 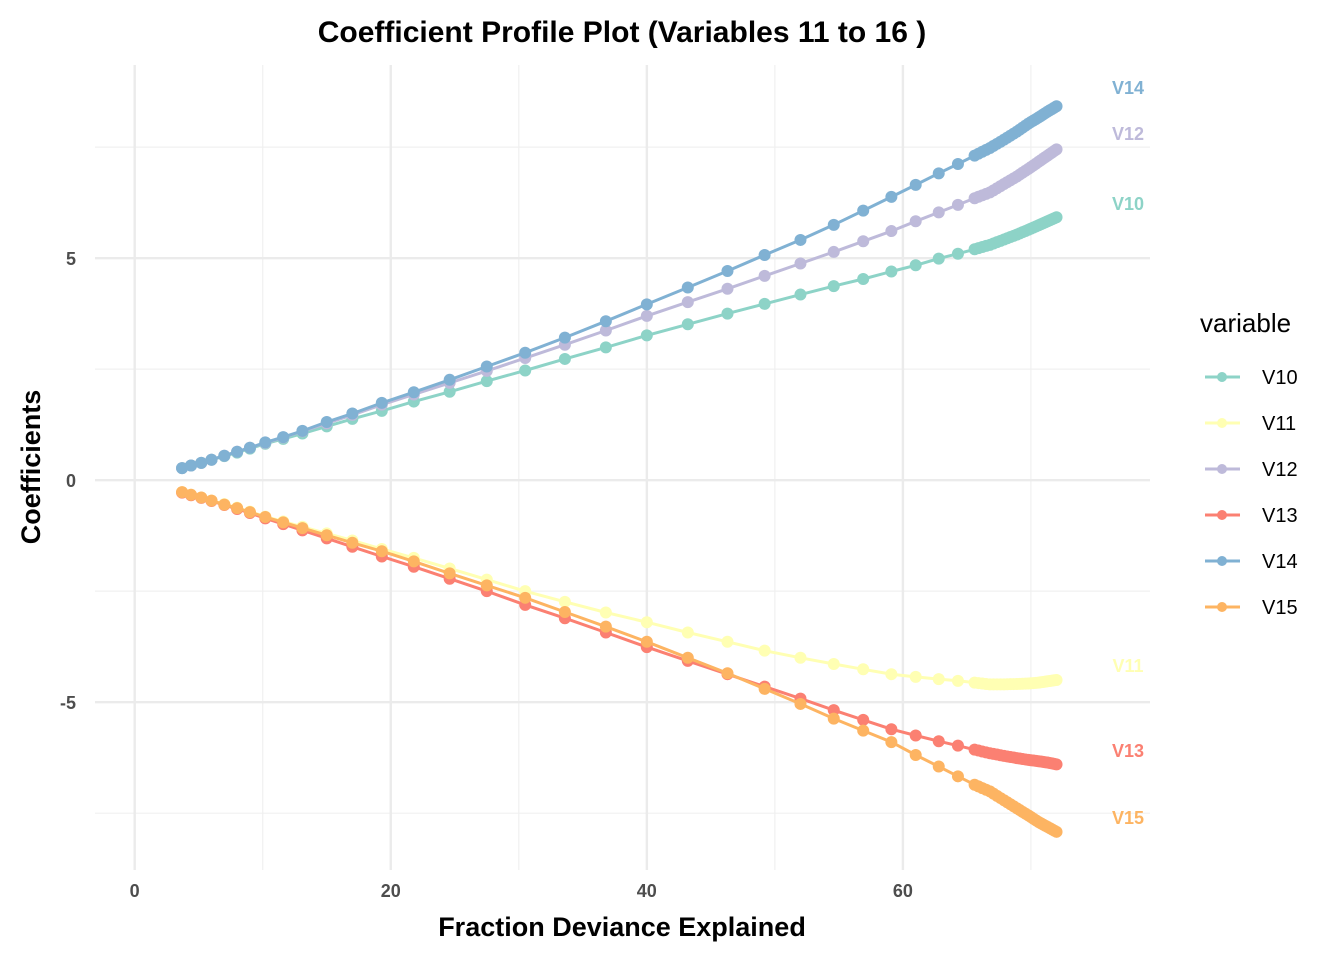 I want to click on x-axis-label: Fraction Deviance Explained, so click(x=622, y=927).